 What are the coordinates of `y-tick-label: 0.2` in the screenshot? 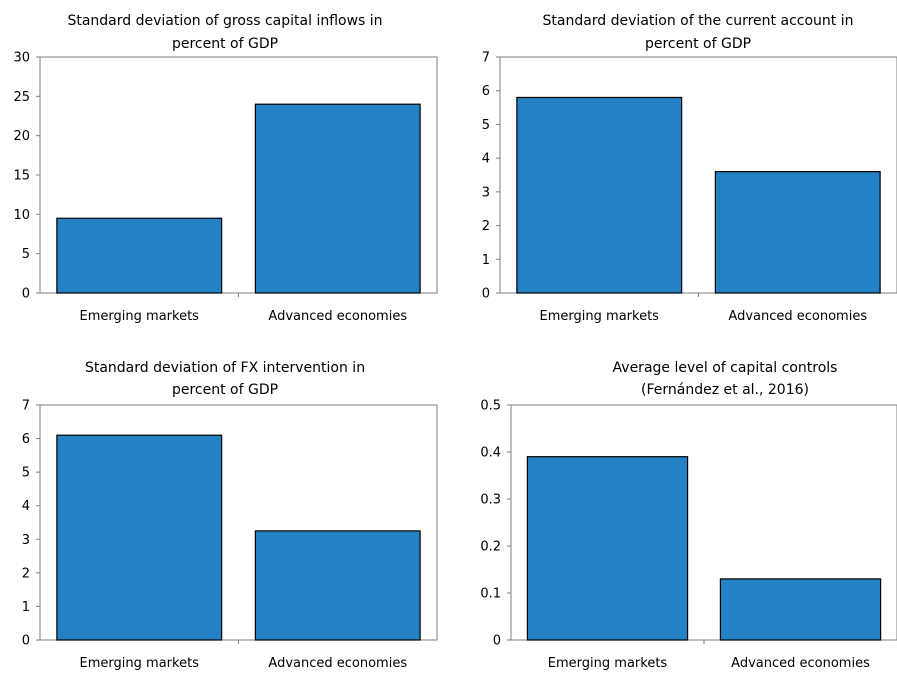 It's located at (490, 547).